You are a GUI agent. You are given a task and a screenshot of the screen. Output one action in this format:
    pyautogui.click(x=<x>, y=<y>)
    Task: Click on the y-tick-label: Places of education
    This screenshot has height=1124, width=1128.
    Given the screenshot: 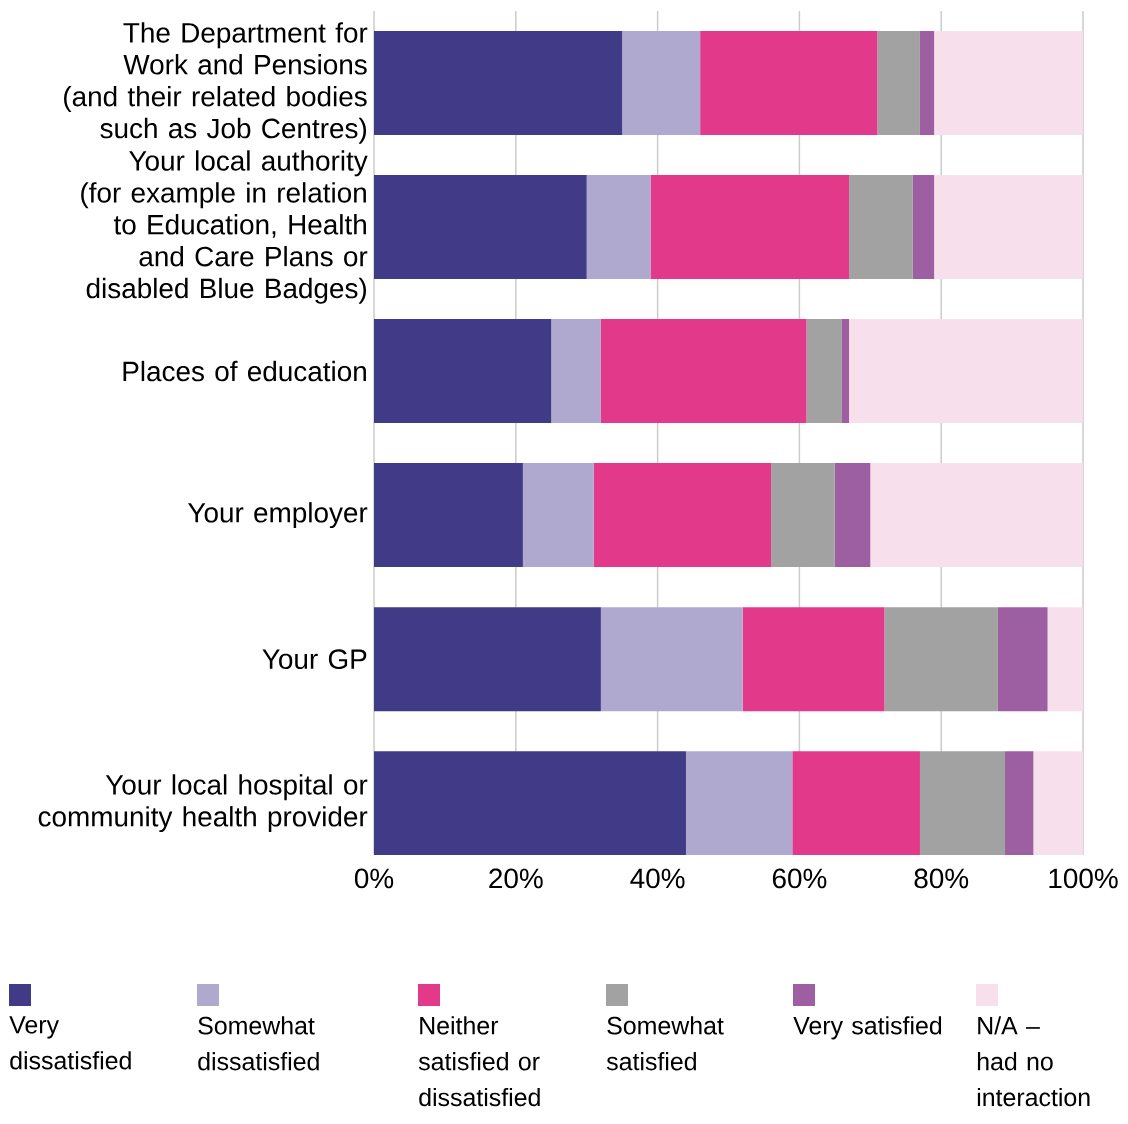 What is the action you would take?
    pyautogui.click(x=244, y=371)
    